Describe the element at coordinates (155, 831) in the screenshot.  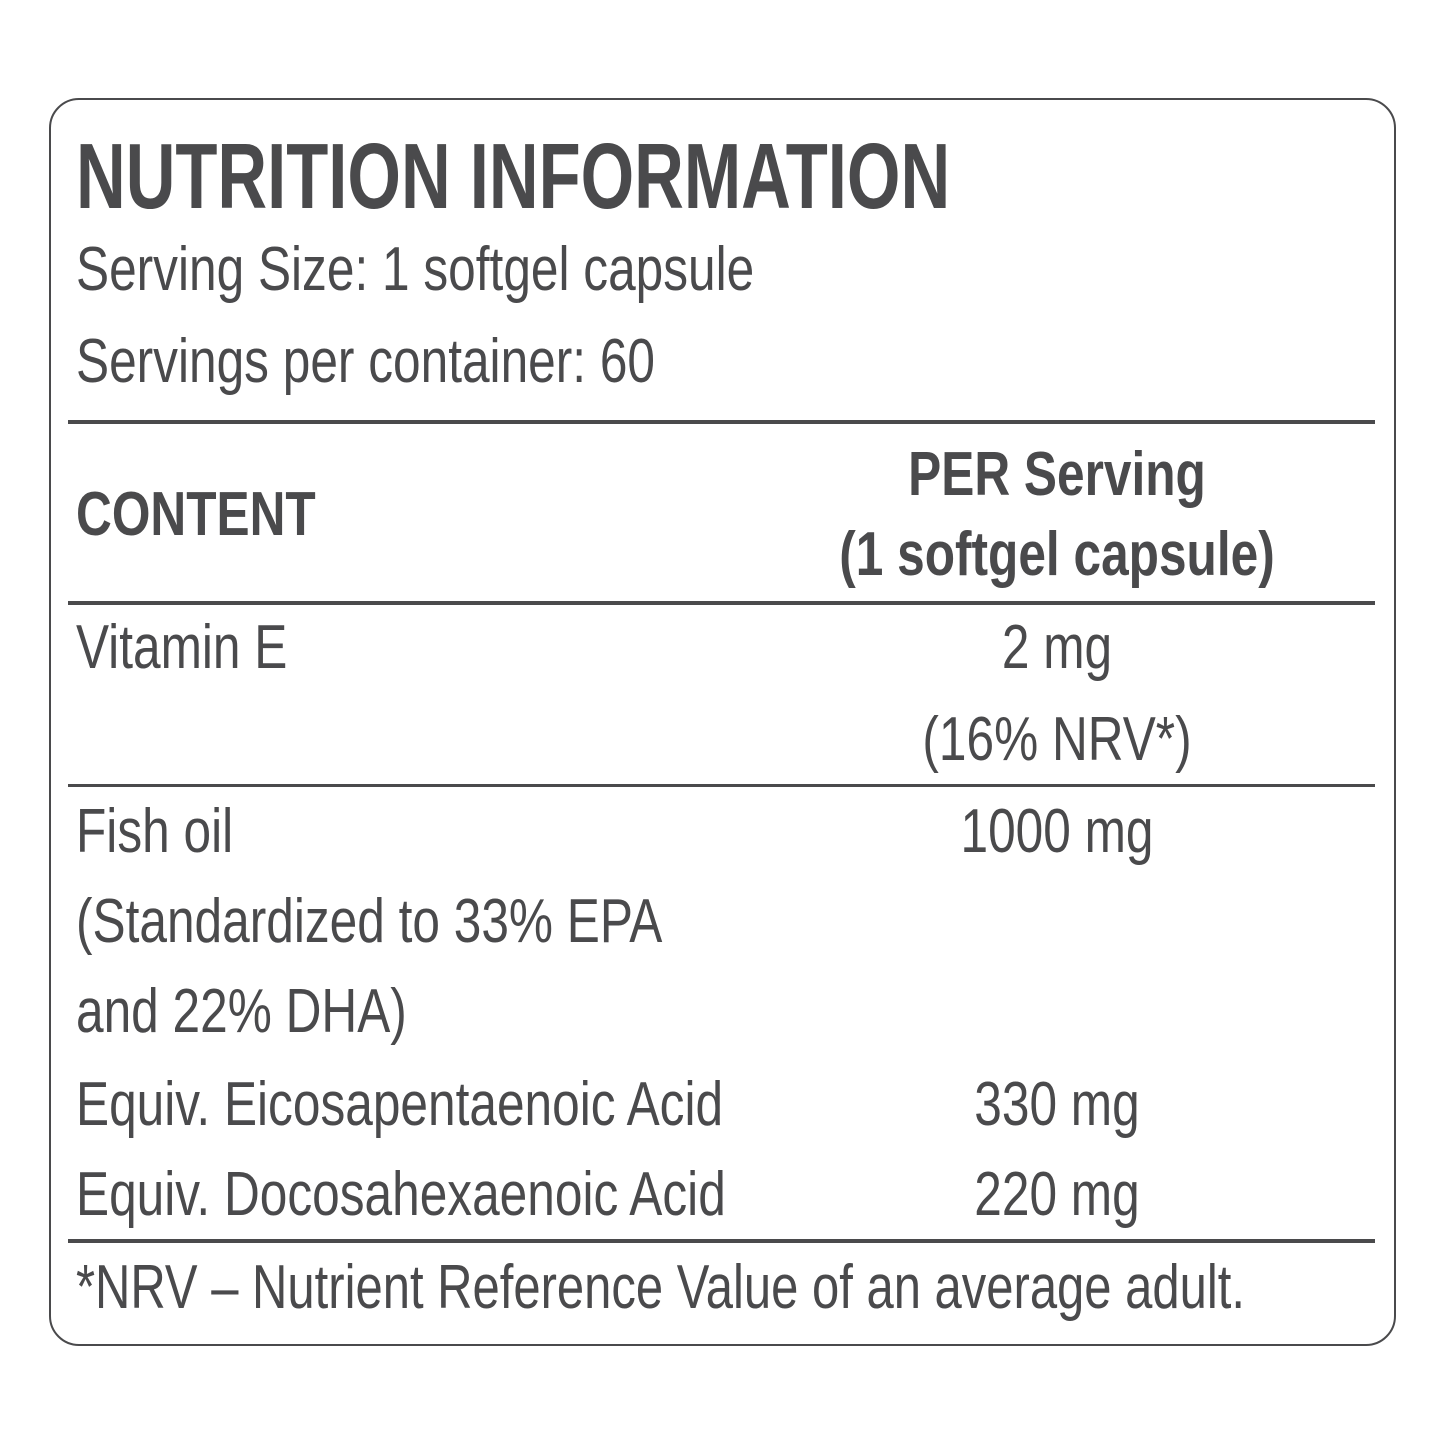
I see `row-name: Fish oil` at that location.